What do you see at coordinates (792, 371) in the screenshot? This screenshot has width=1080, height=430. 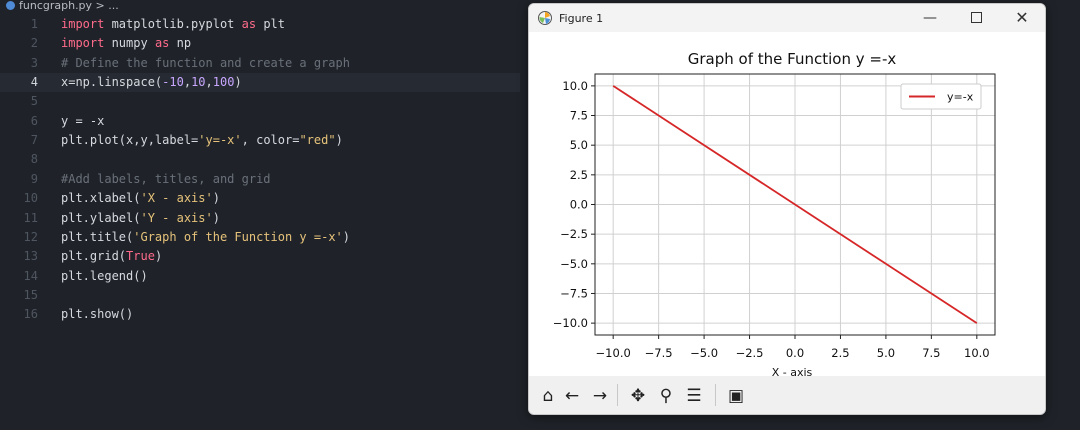 I see `x-axis-label: X - axis` at bounding box center [792, 371].